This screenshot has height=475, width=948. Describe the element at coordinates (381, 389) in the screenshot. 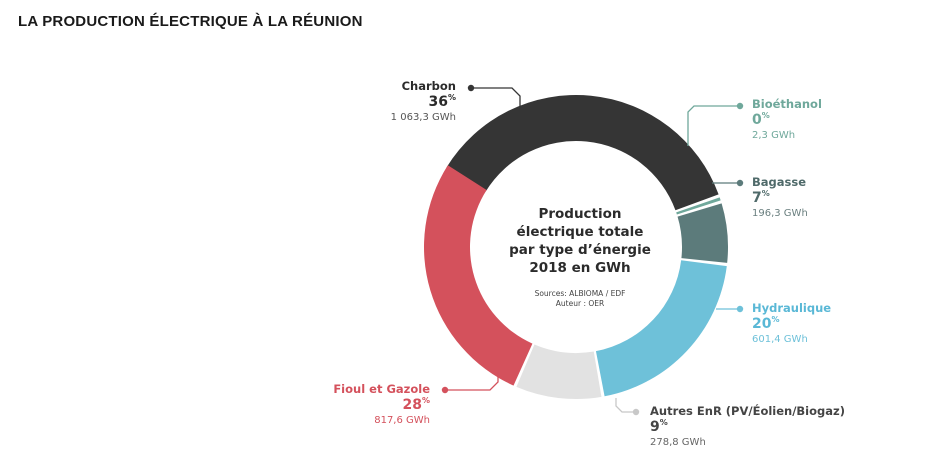

I see `segment-name: Fioul et Gazole` at that location.